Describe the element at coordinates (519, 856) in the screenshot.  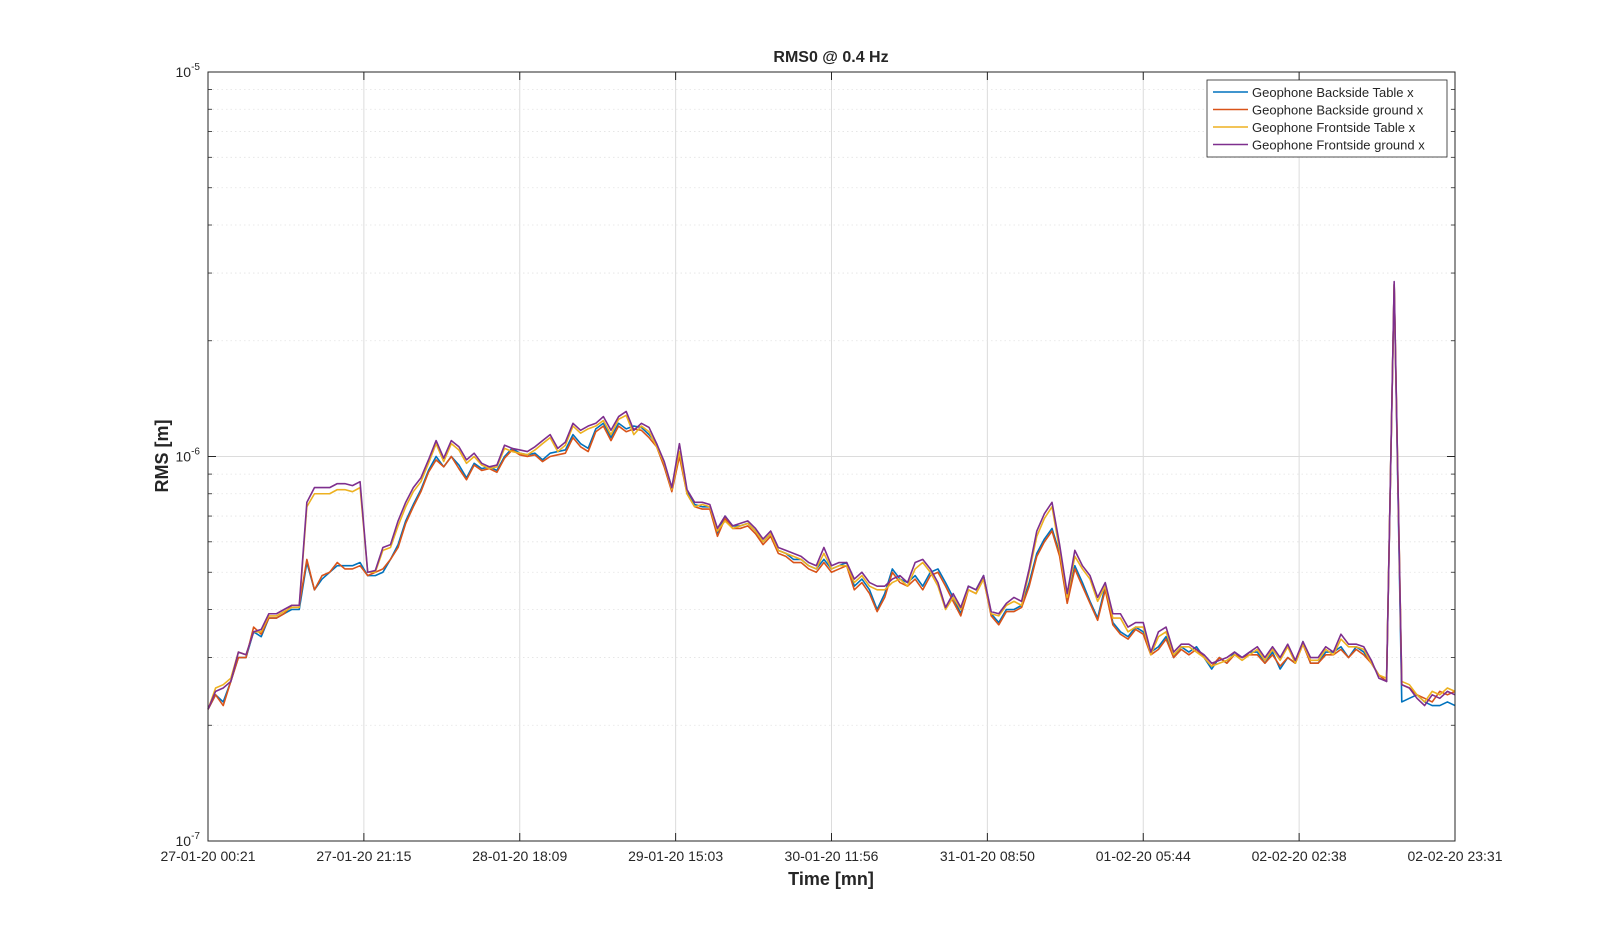
I see `x-tick-label: 28-01-20 18:09` at that location.